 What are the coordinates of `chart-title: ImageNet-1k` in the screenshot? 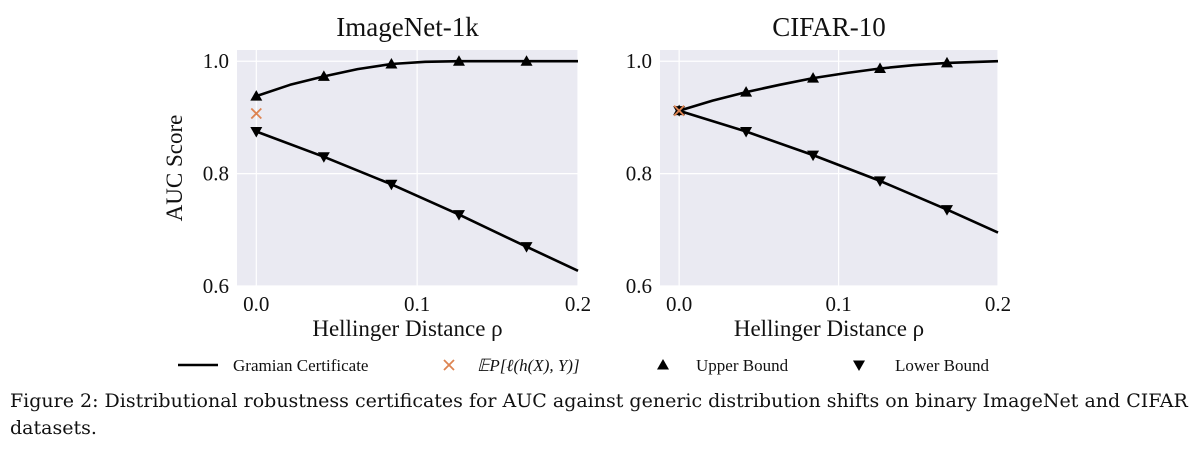 It's located at (407, 27).